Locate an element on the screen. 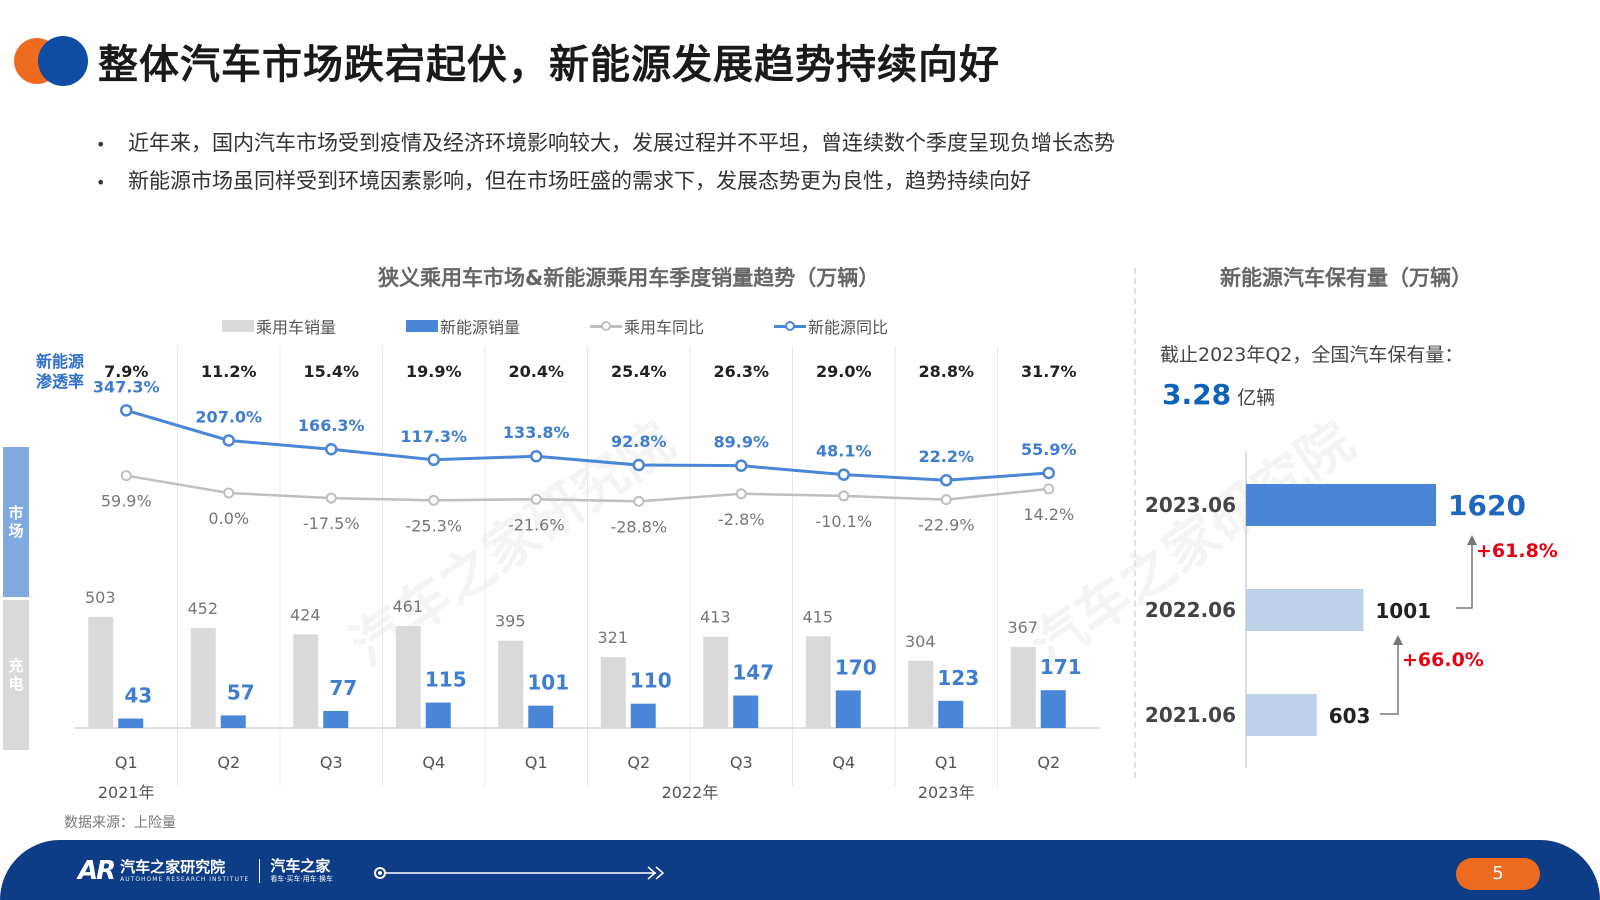 The width and height of the screenshot is (1600, 900). x-tick-label: Q3 is located at coordinates (741, 762).